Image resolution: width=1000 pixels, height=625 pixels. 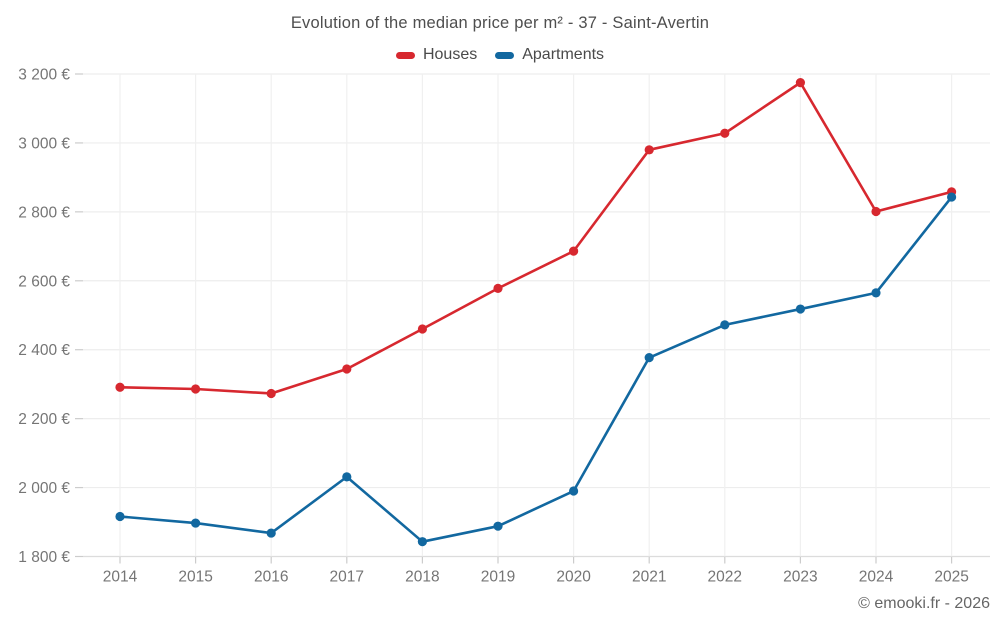 What do you see at coordinates (120, 577) in the screenshot?
I see `x-axis-tick-label: 2014` at bounding box center [120, 577].